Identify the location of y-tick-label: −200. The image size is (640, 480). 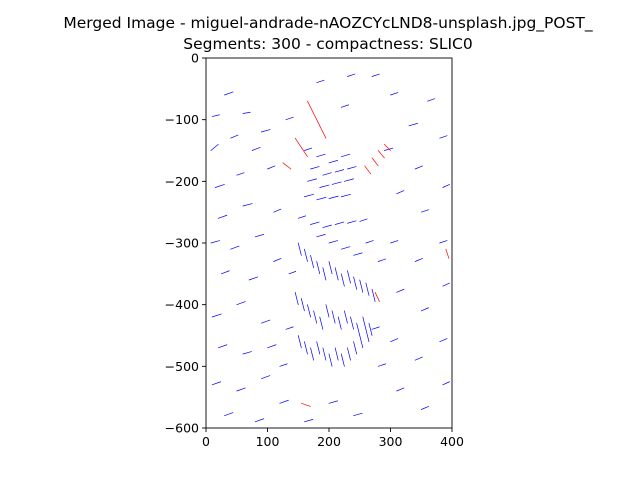
(182, 181).